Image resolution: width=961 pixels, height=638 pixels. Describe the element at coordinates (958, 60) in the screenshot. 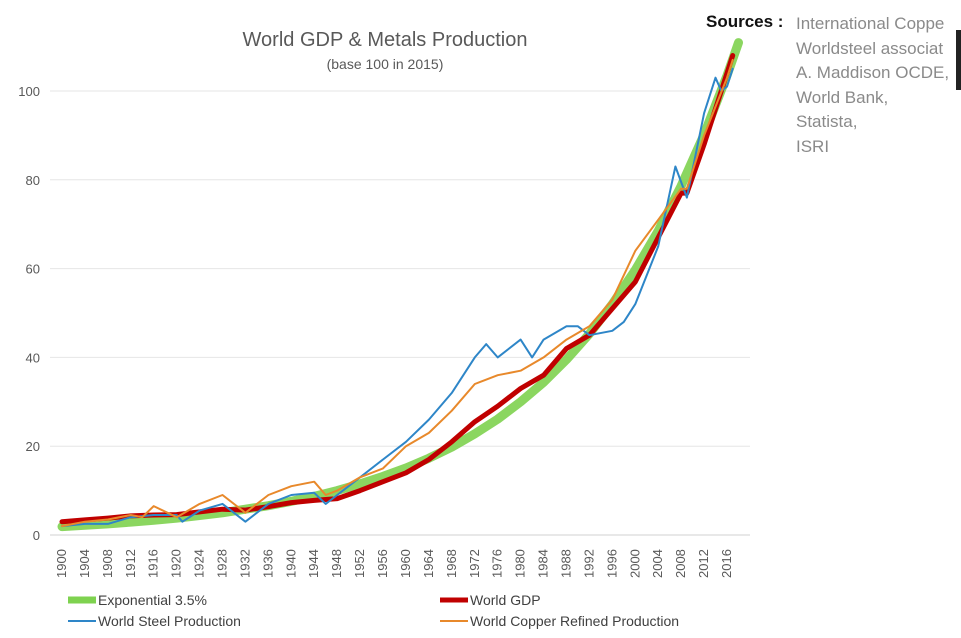

I see `window-edge` at that location.